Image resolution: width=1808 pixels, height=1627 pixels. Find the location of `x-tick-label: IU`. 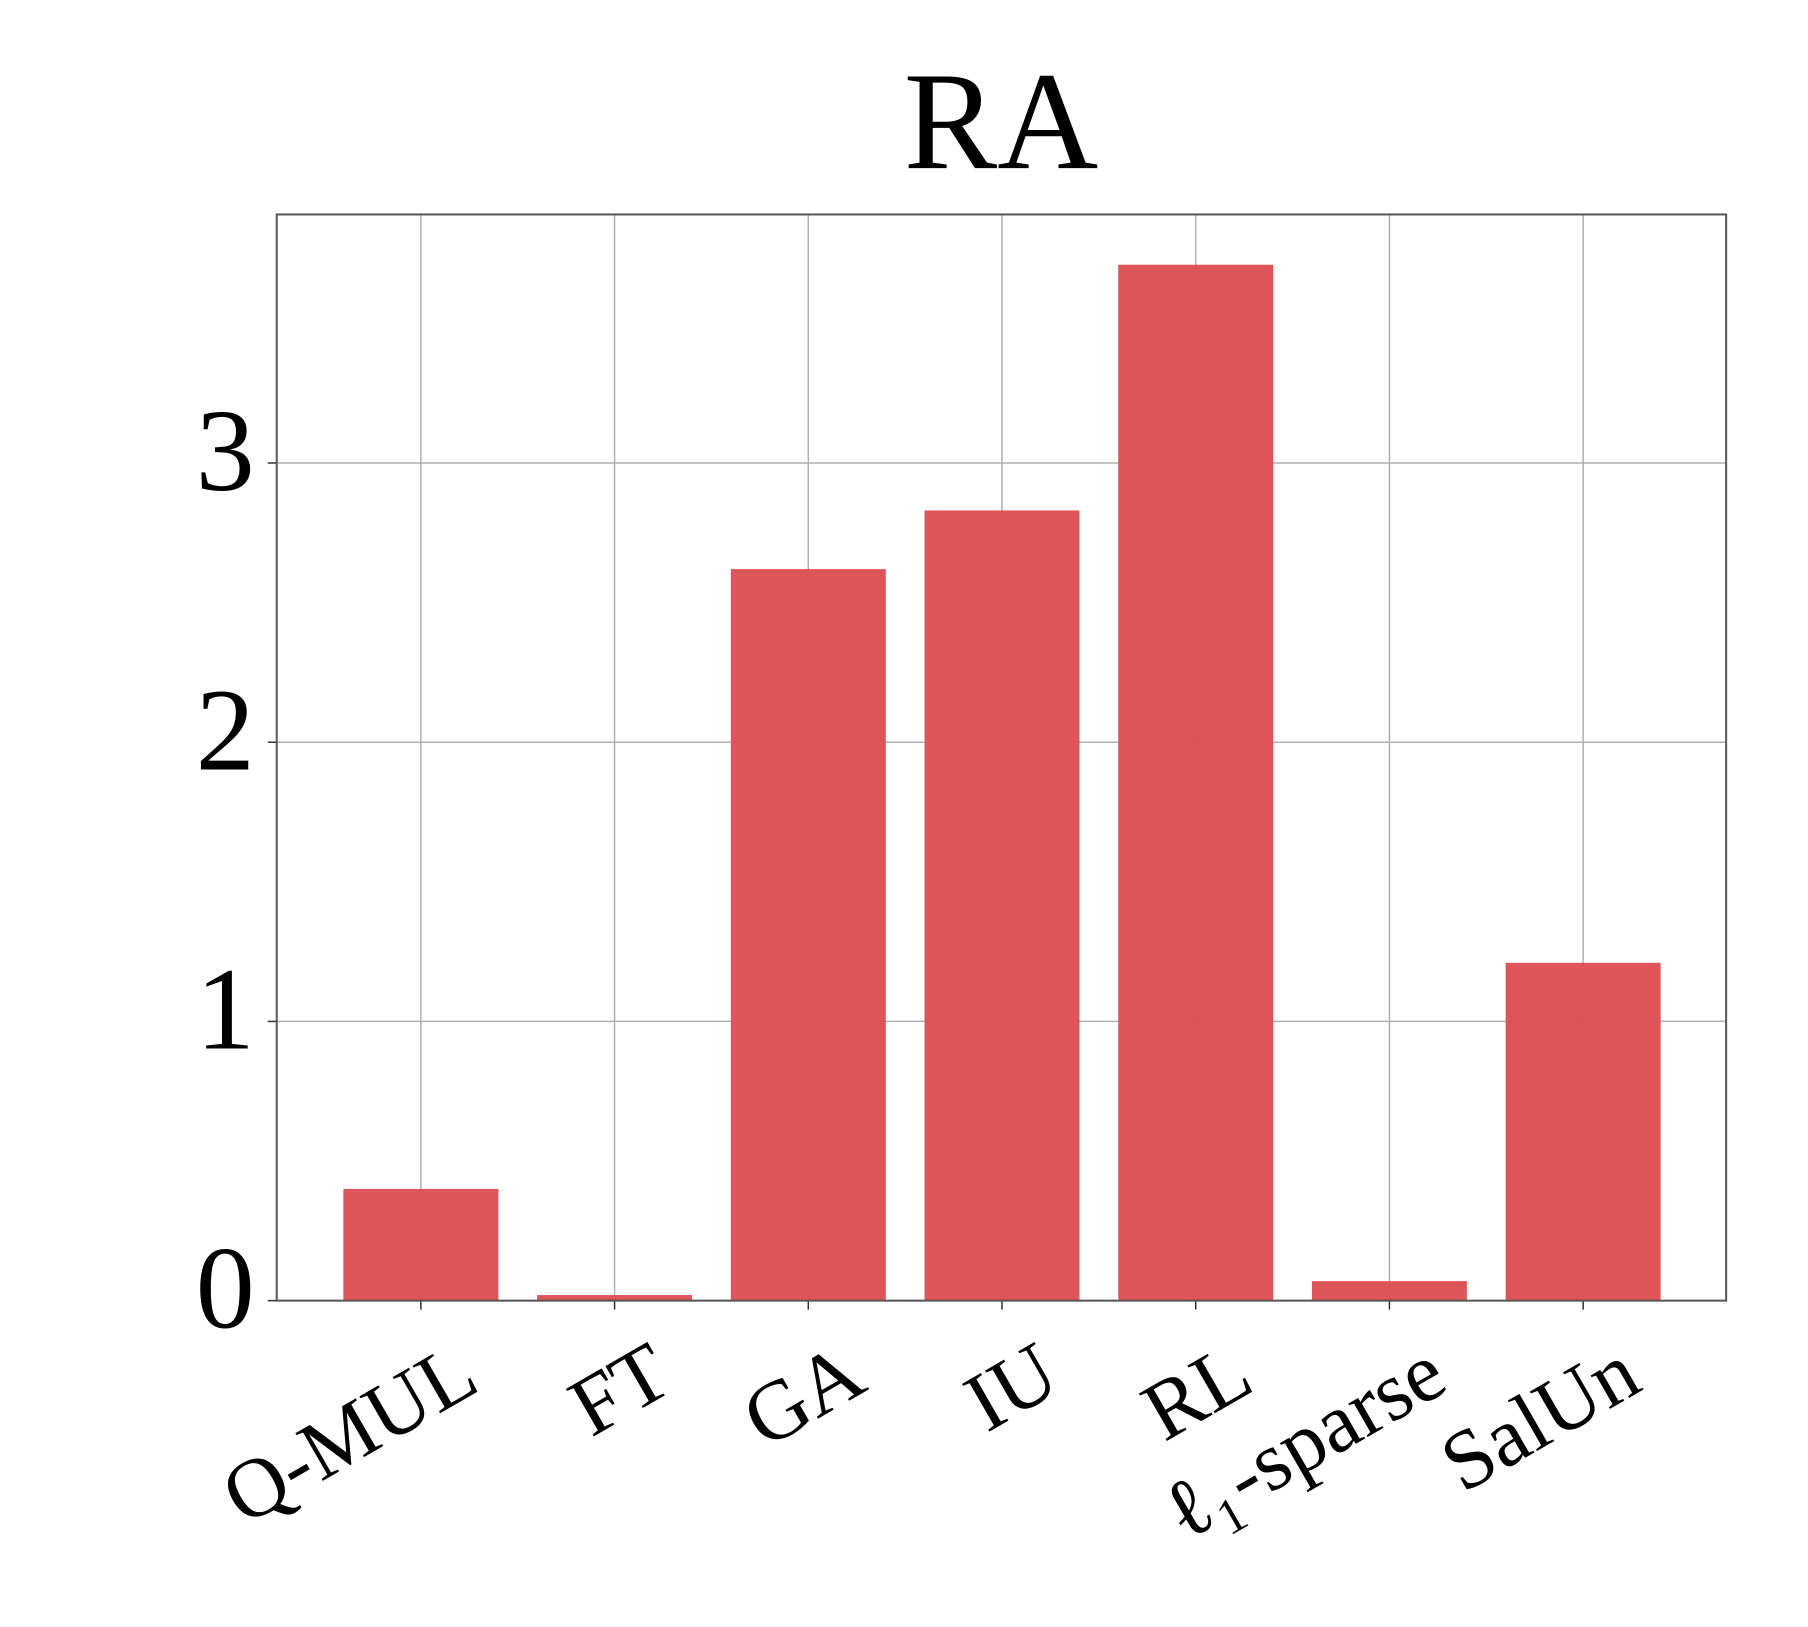

x-tick-label: IU is located at coordinates (1011, 1387).